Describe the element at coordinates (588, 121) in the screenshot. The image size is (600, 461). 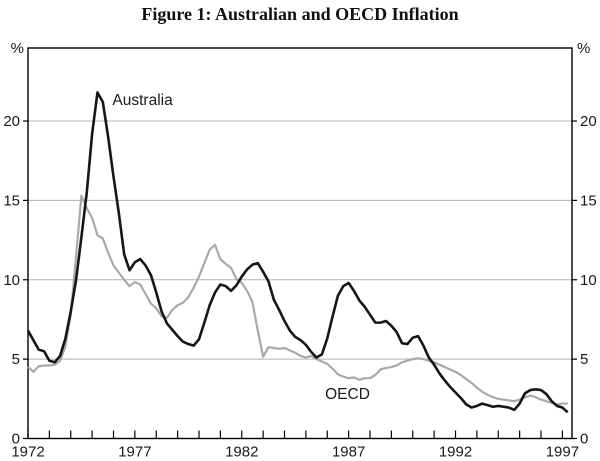
I see `y-tick-label-right: 20` at that location.